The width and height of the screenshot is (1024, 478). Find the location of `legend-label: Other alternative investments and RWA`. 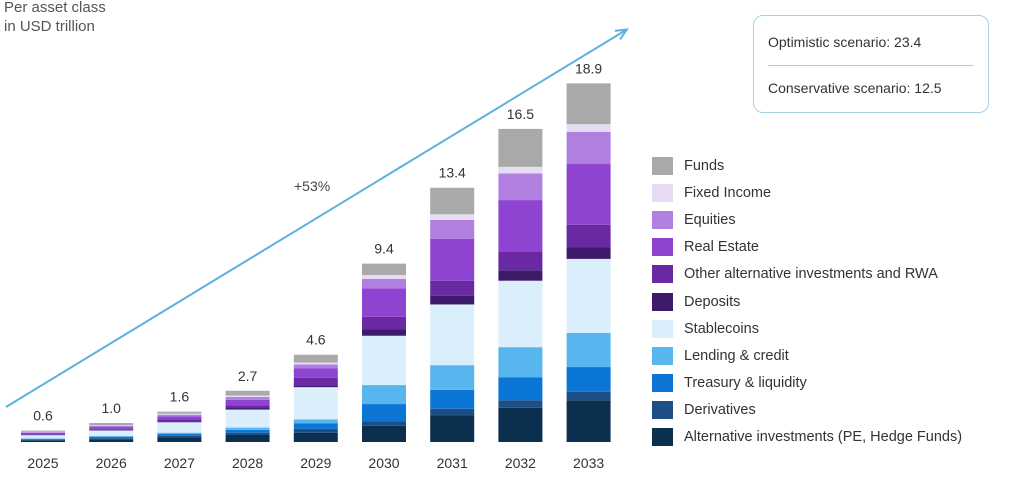

legend-label: Other alternative investments and RWA is located at coordinates (811, 274).